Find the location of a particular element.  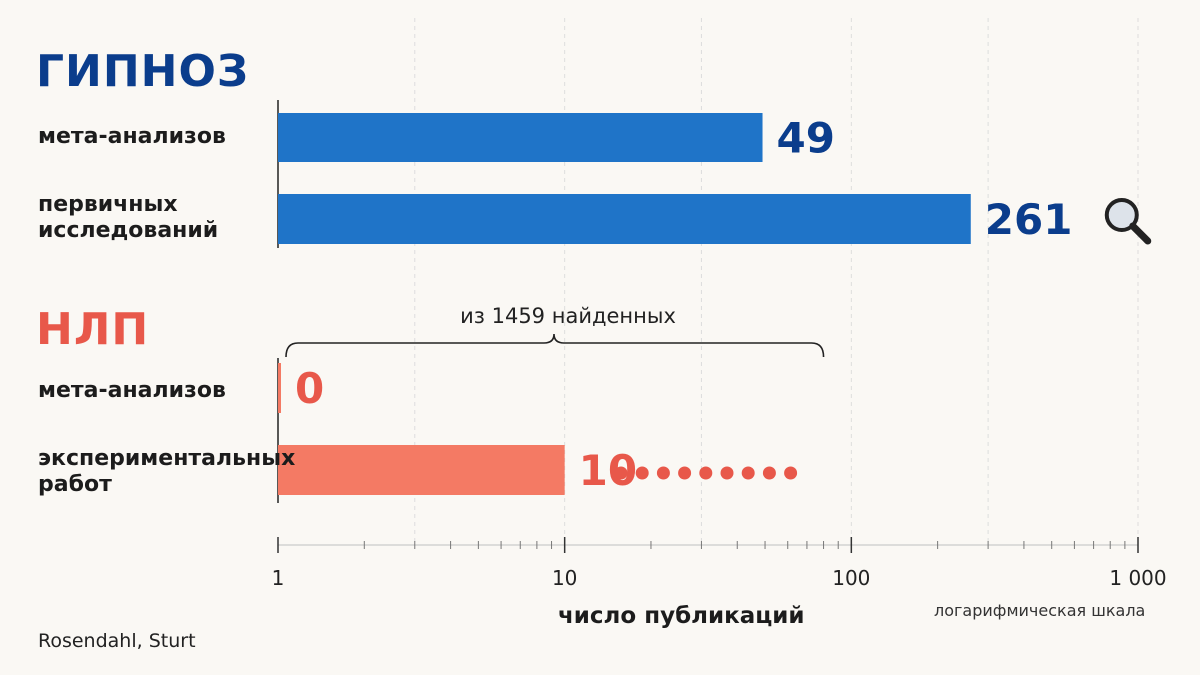

scale-note: логарифмическая шкала is located at coordinates (1040, 610).